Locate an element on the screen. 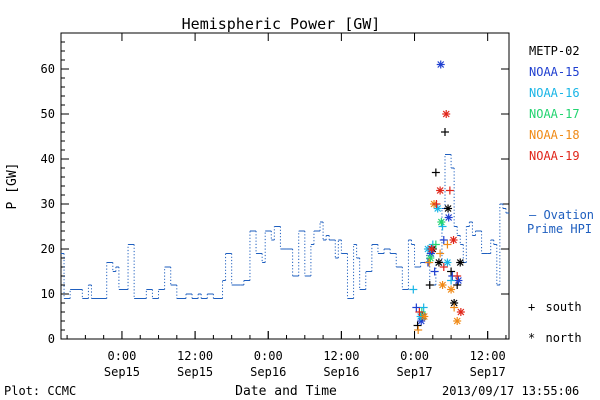 The image size is (600, 400). y-tick-label: 60 is located at coordinates (48, 69).